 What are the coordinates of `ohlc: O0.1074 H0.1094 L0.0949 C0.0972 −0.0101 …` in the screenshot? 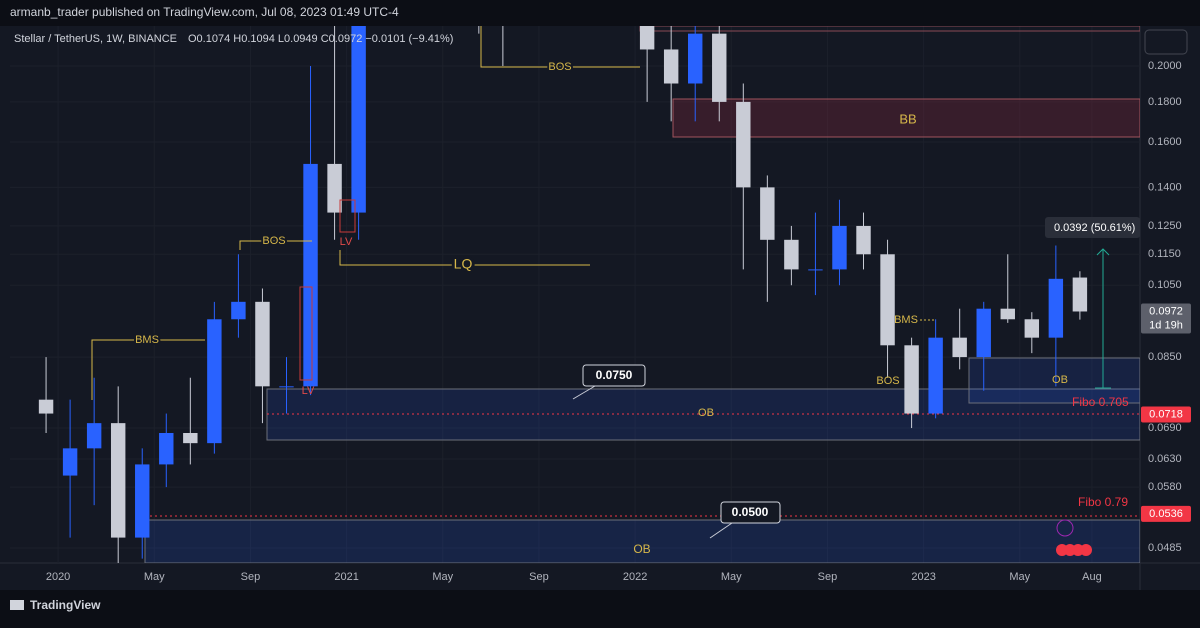 It's located at (320, 39).